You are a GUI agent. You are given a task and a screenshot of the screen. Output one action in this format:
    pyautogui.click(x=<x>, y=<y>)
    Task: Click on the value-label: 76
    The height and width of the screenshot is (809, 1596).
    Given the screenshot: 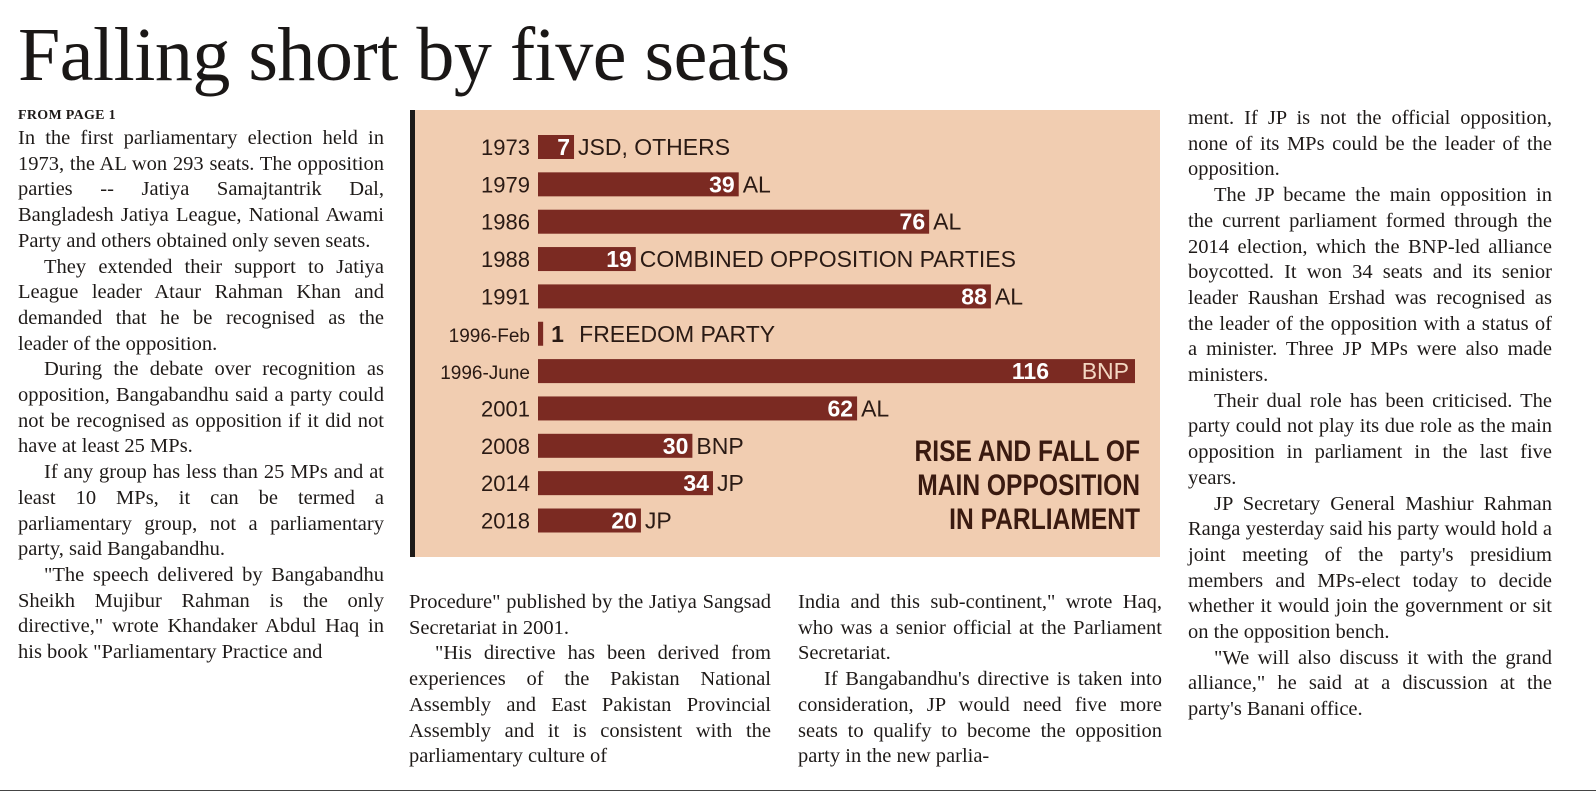 What is the action you would take?
    pyautogui.click(x=913, y=222)
    